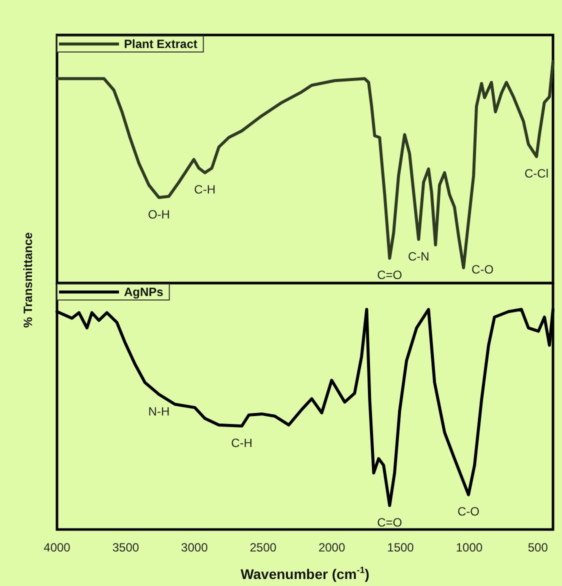  Describe the element at coordinates (28, 280) in the screenshot. I see `y-axis-title: % Transmittance` at that location.